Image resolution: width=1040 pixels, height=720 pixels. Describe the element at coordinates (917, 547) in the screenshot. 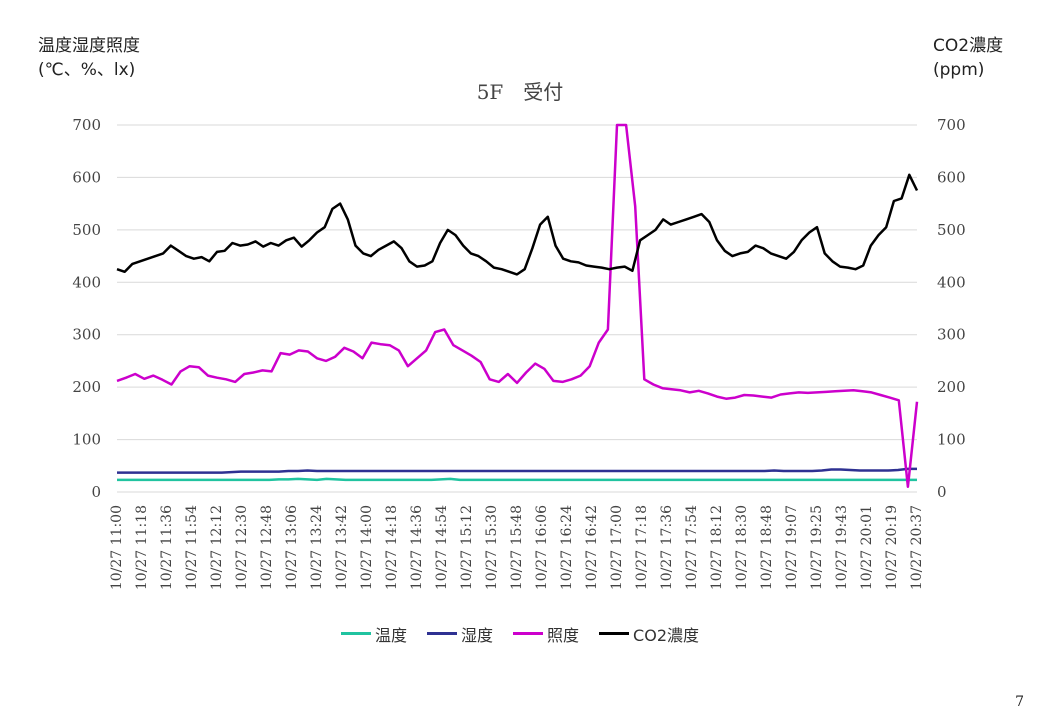

I see `x-tick-label: 10/27 20:37` at that location.